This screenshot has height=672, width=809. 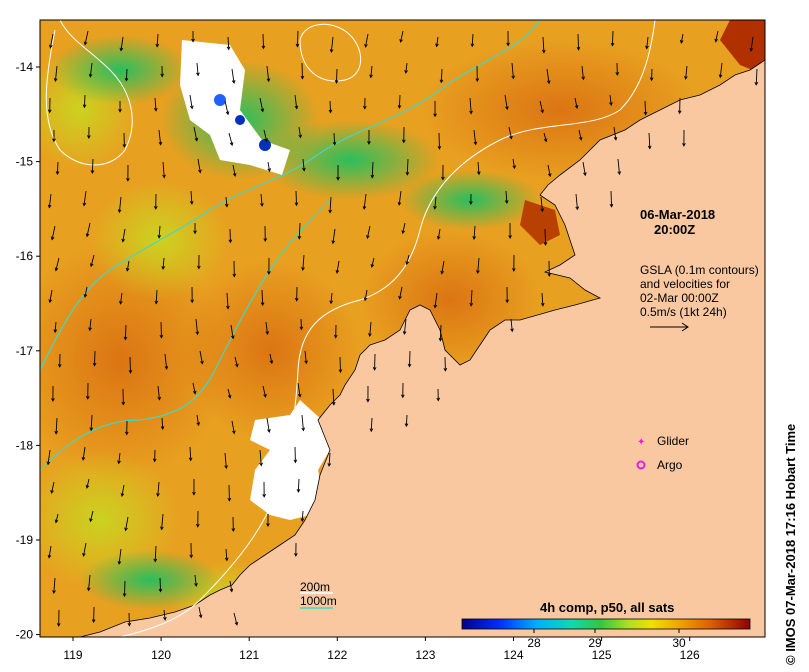 I want to click on lon-tick-label: 119, so click(x=72, y=655).